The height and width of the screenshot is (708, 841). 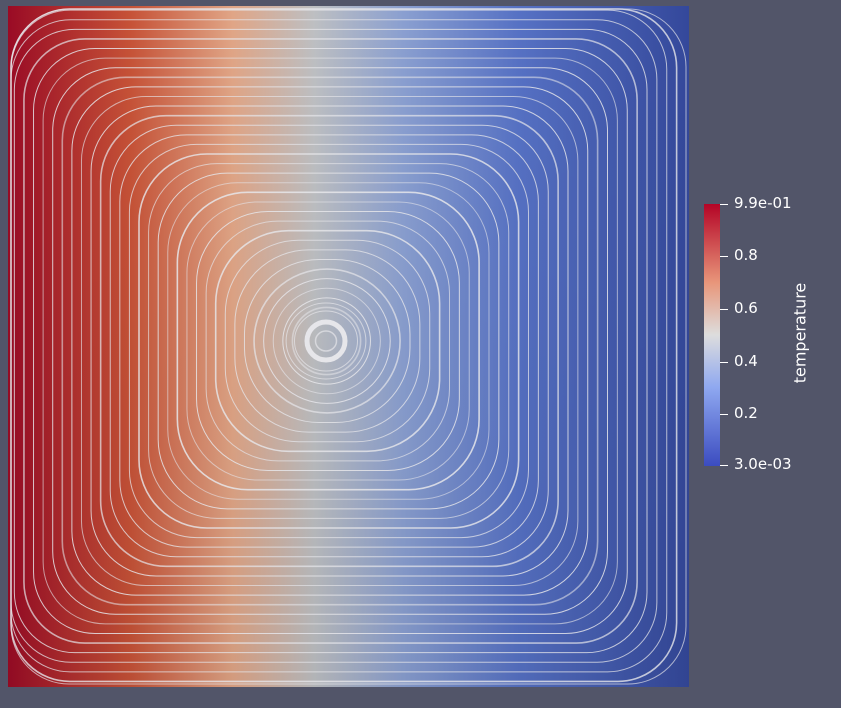 I want to click on colorbar-title: temperature, so click(x=800, y=333).